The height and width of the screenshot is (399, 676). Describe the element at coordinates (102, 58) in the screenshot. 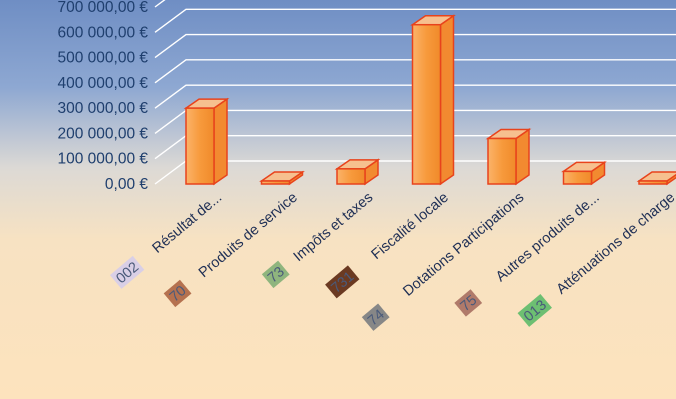

I see `y-tick-label: 500 000,00 €` at that location.